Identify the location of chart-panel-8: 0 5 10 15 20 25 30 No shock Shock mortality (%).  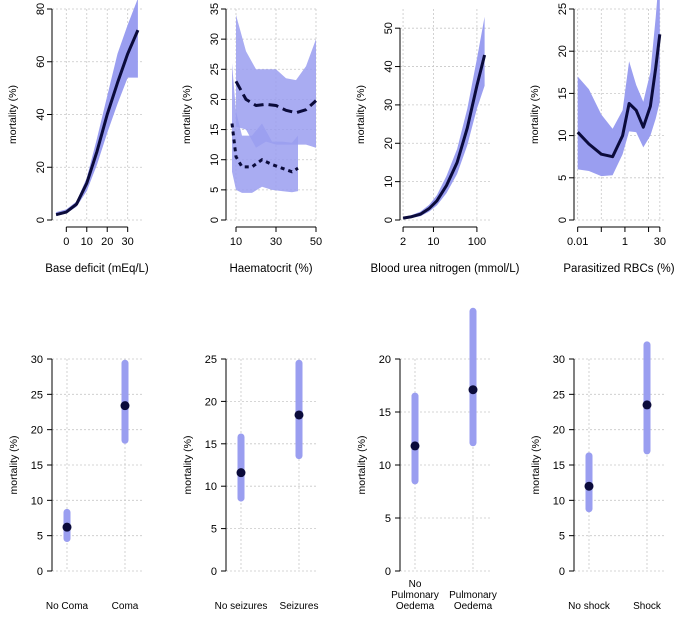
(597, 476).